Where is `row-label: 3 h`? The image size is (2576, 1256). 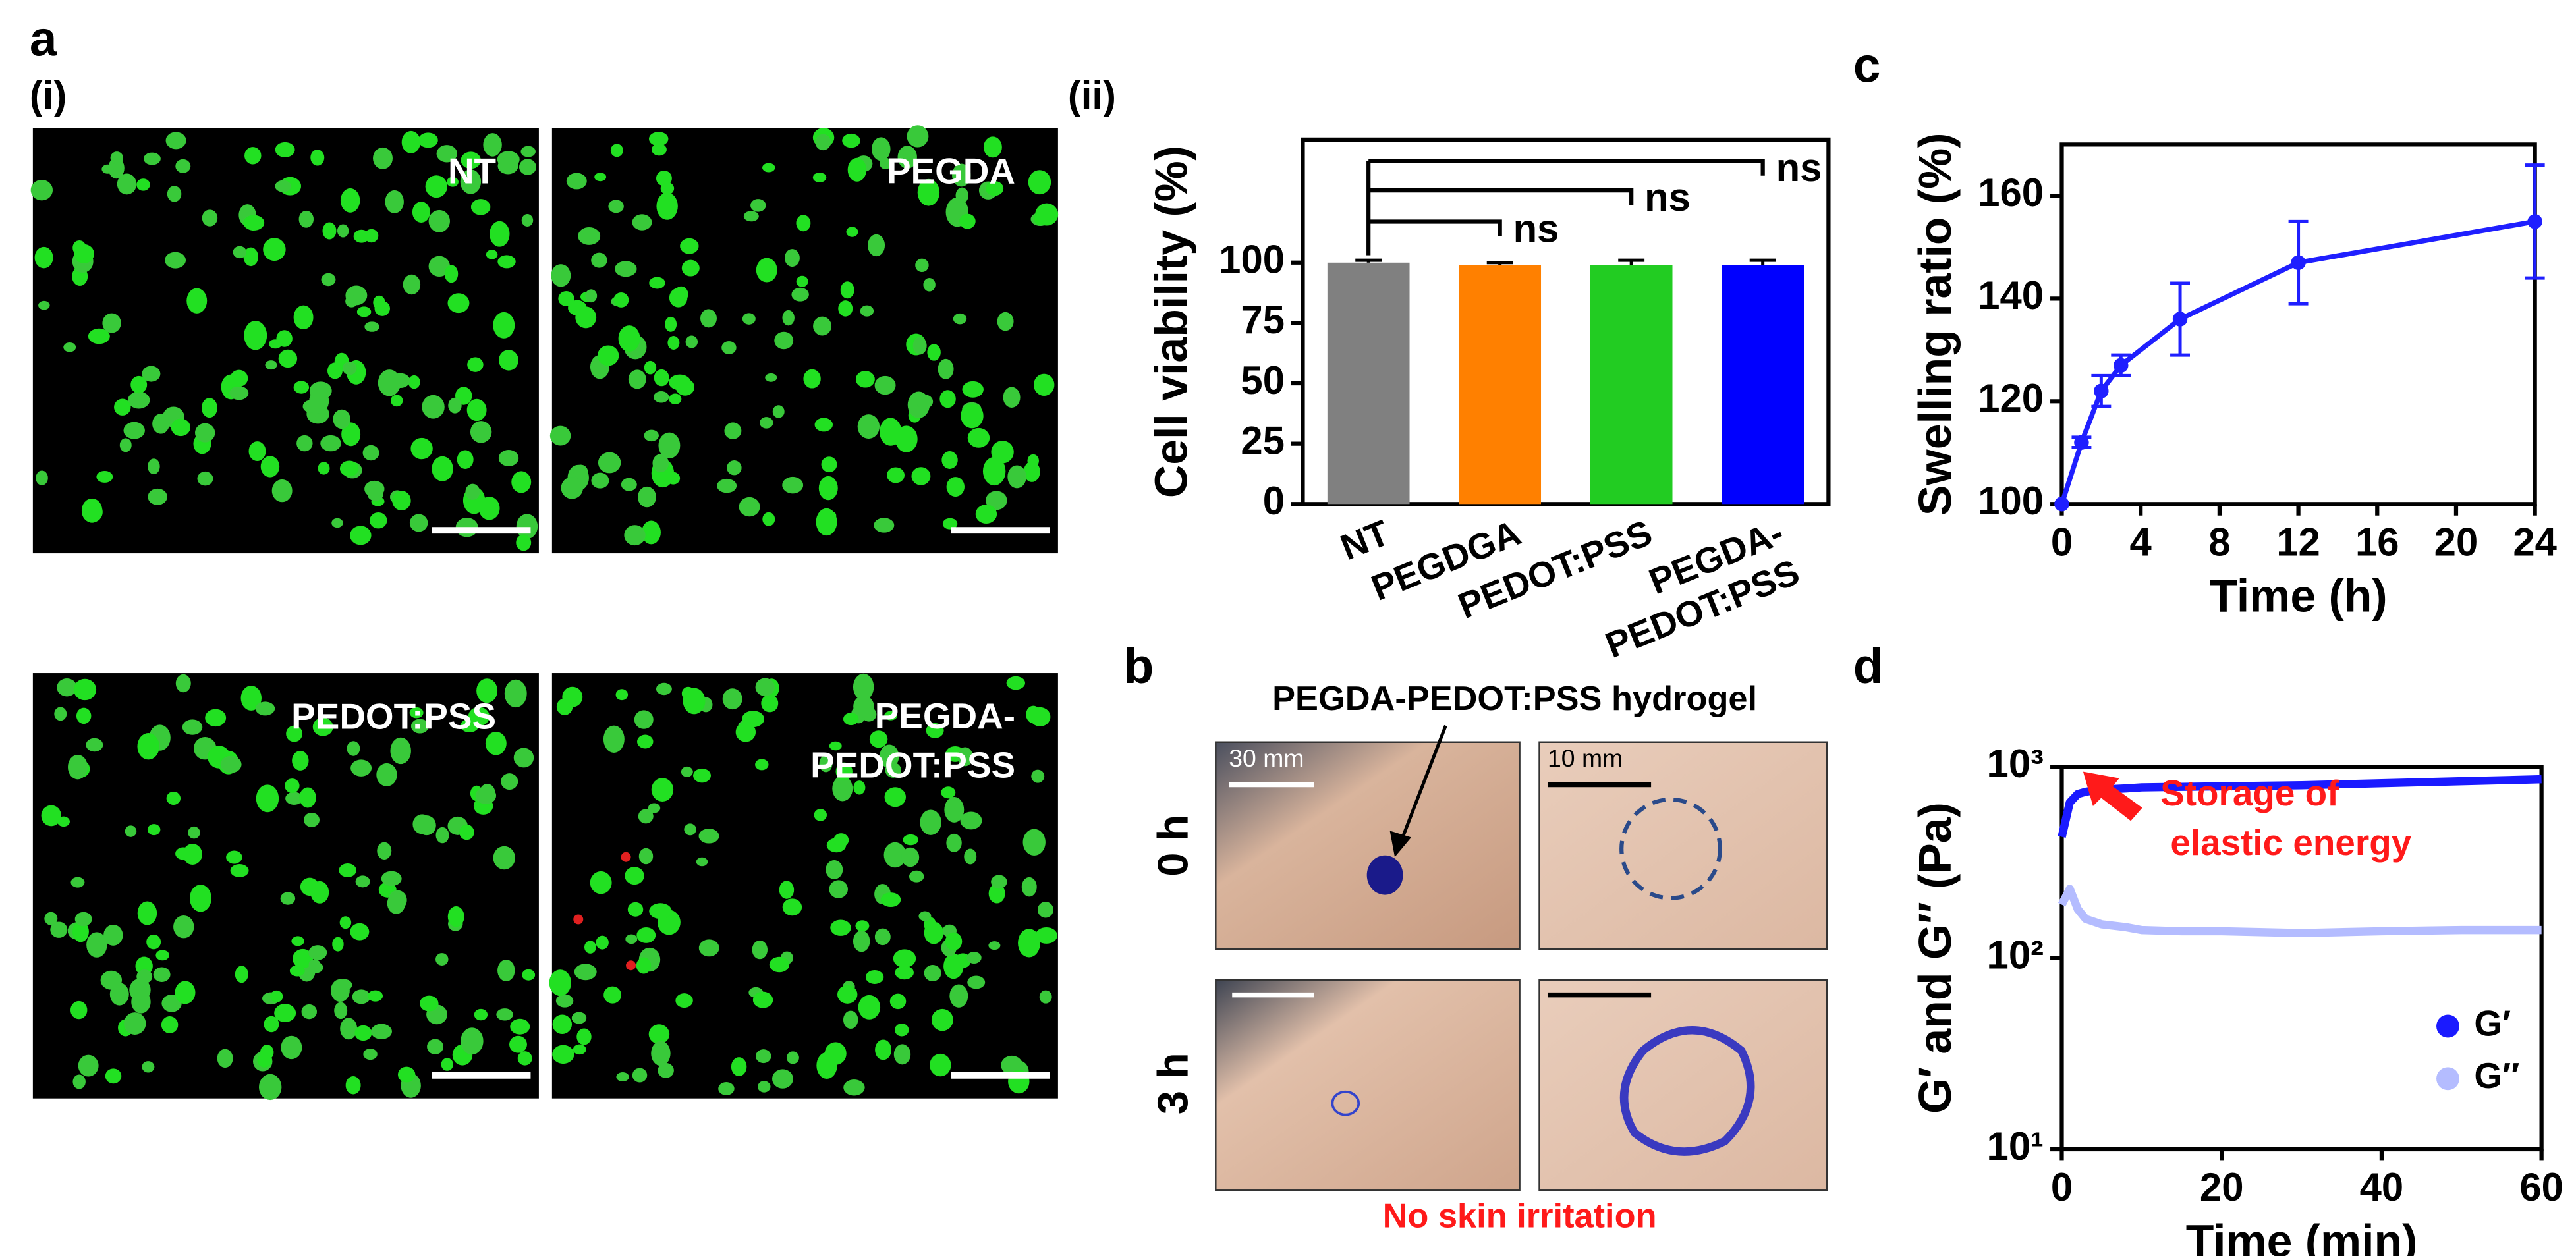
row-label: 3 h is located at coordinates (1173, 1083).